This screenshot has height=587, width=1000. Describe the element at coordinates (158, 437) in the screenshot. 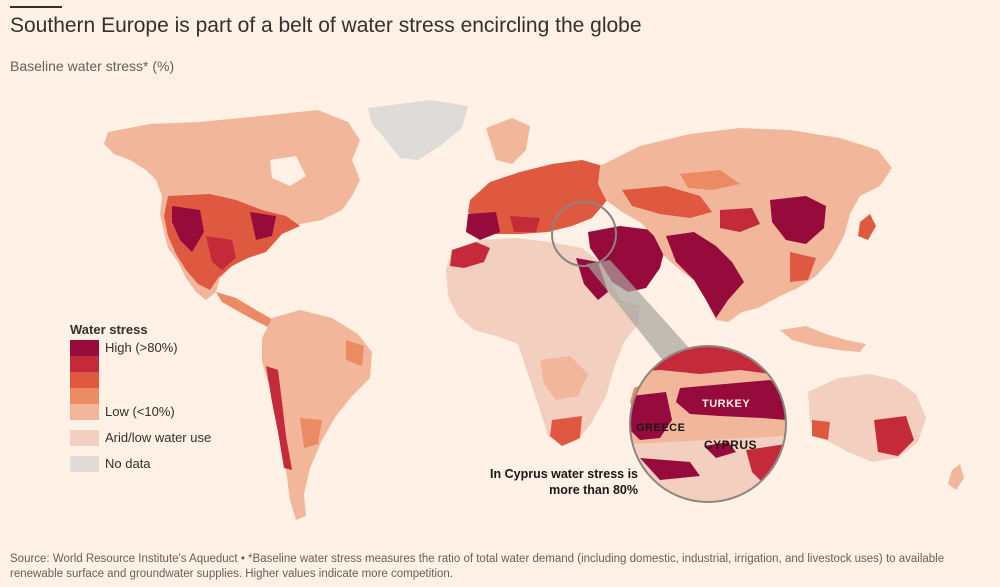

I see `legend-arid-label: Arid/low water use` at that location.